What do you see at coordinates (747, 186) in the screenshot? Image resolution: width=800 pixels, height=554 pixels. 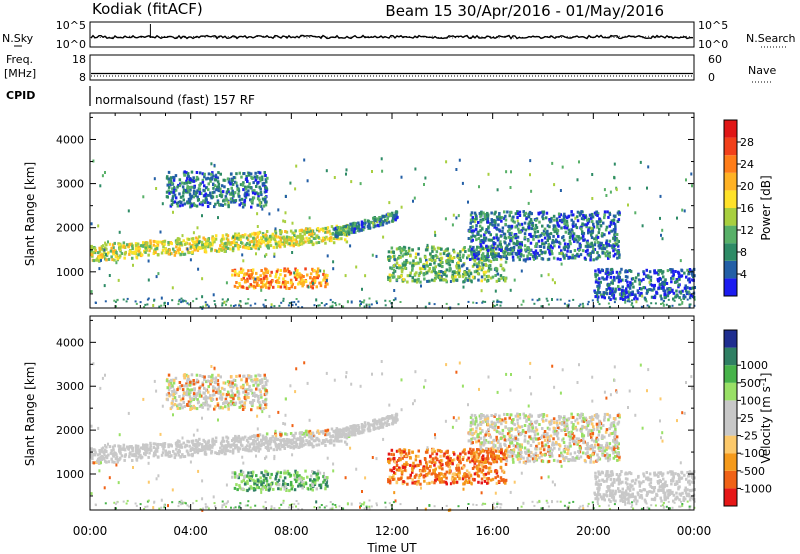 I see `power-colorbar-tick-label: 20` at bounding box center [747, 186].